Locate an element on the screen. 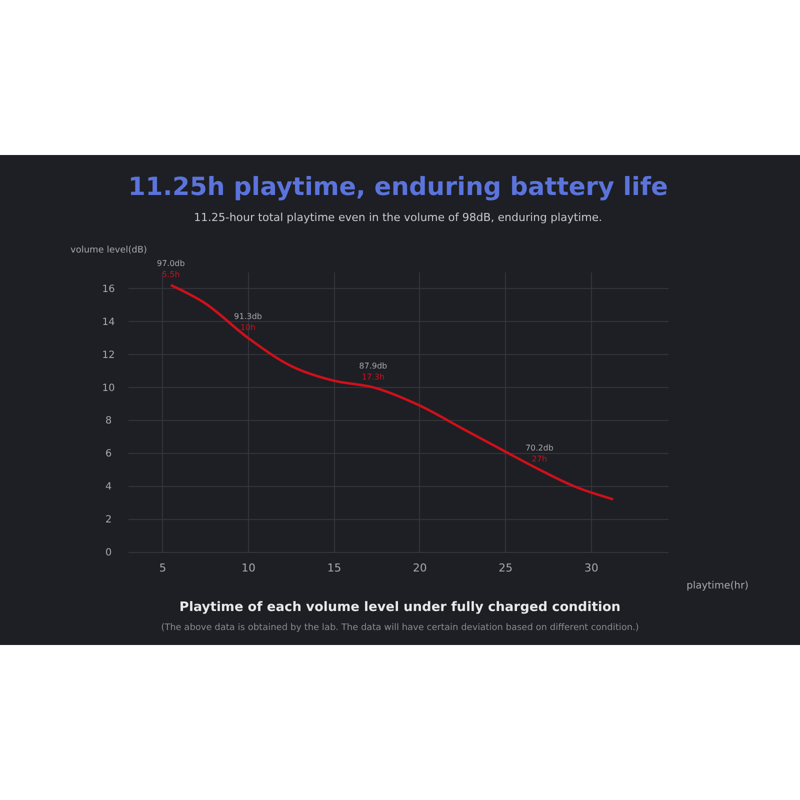 This screenshot has width=800, height=800. x-tick-label: 30 is located at coordinates (591, 568).